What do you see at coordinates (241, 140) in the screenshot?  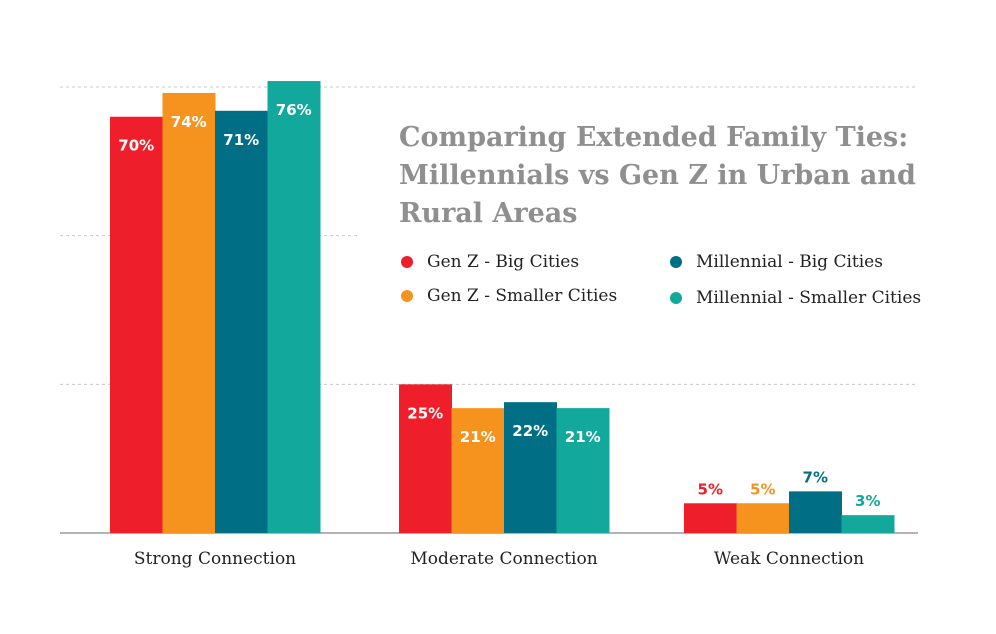 I see `data-label: 71%` at bounding box center [241, 140].